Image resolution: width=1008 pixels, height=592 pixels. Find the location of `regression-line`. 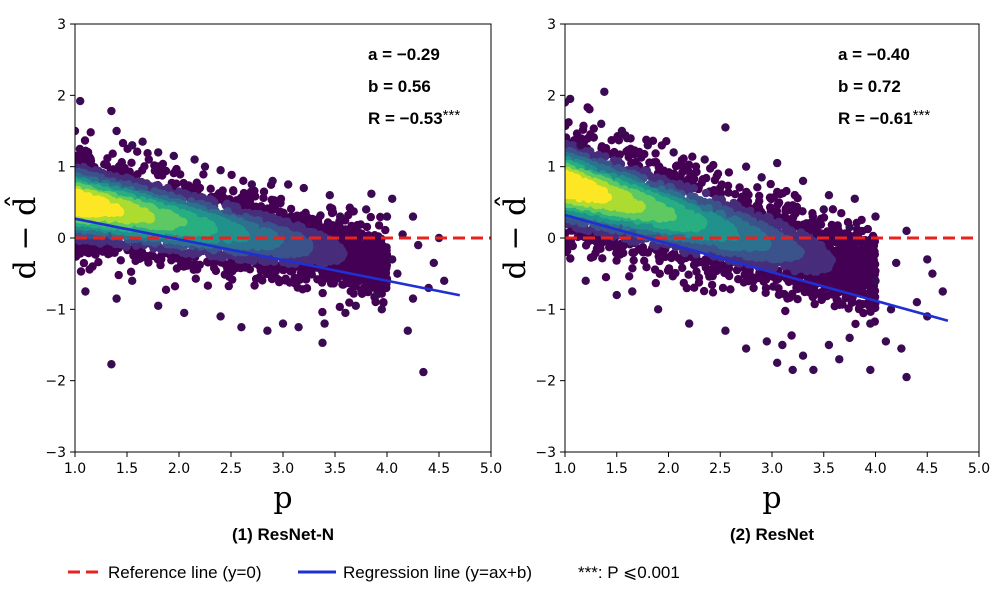

regression-line is located at coordinates (267, 257).